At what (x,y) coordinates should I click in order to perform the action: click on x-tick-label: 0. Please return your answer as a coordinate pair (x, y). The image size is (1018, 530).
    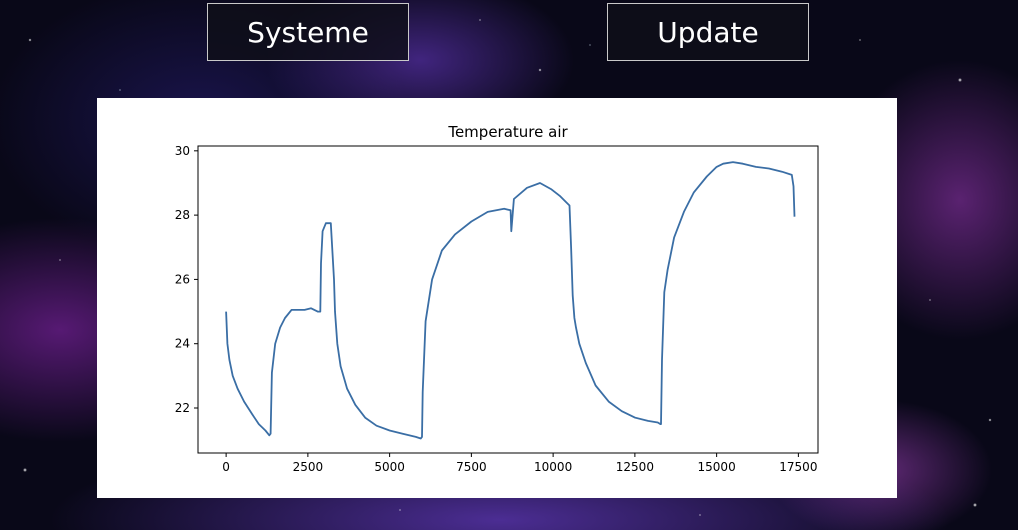
    Looking at the image, I should click on (226, 467).